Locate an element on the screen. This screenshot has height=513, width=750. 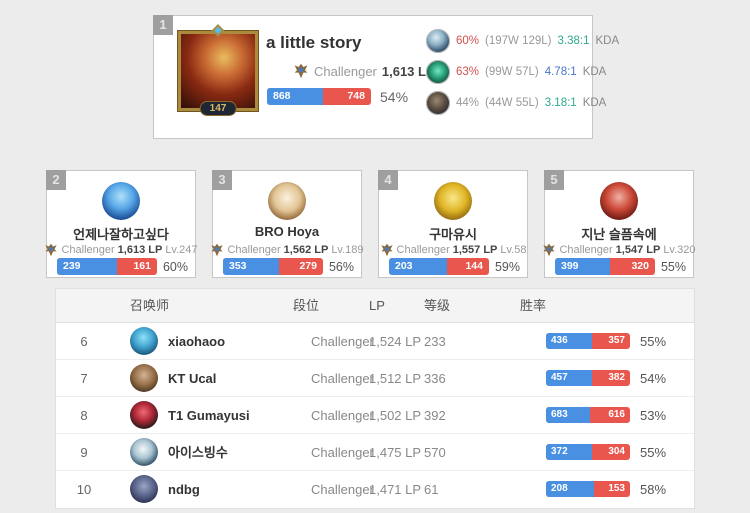
lp-value: 1,471 LP is located at coordinates (395, 489).